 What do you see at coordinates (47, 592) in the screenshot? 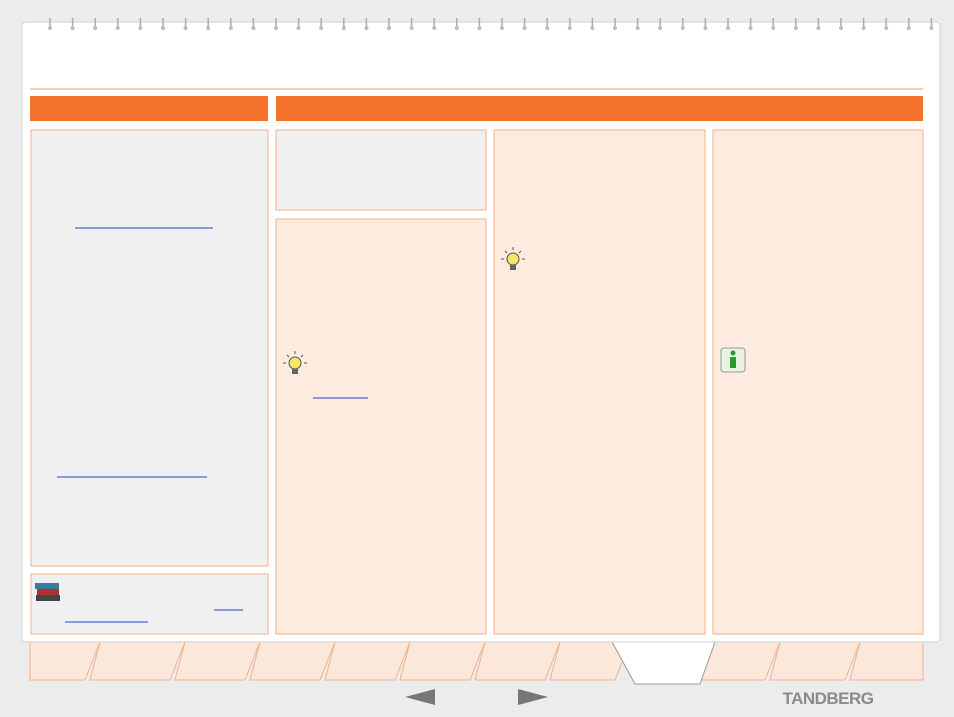
I see `books-icon` at bounding box center [47, 592].